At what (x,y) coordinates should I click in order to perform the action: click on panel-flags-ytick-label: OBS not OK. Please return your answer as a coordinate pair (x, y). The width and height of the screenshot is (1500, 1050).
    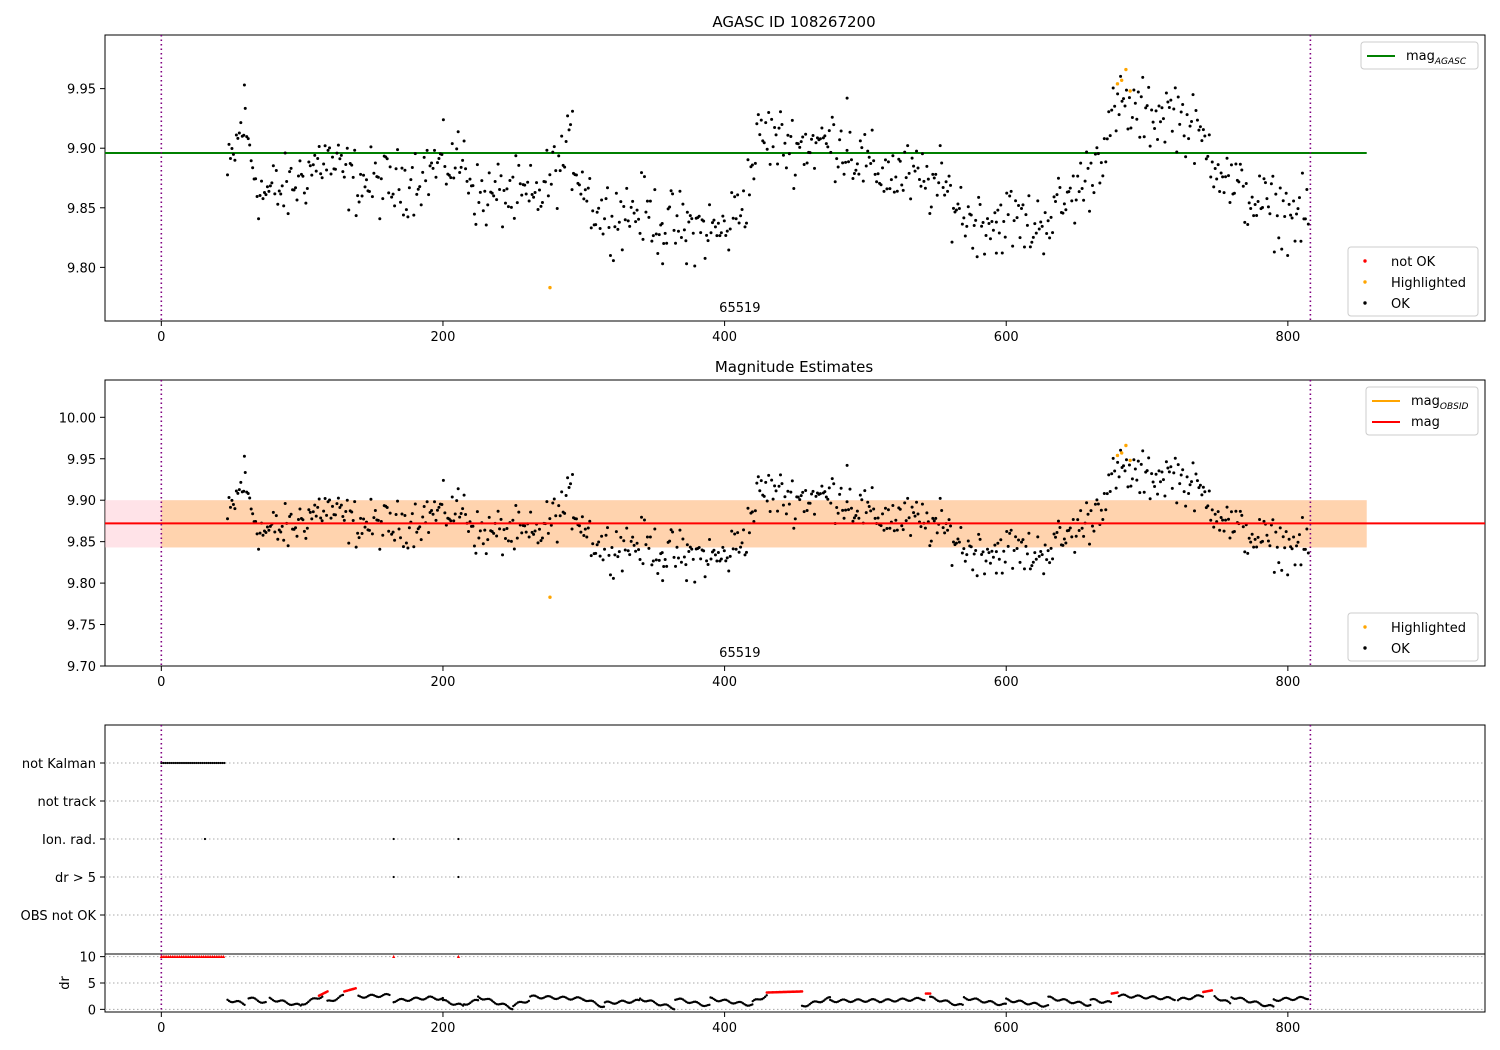
    Looking at the image, I should click on (59, 916).